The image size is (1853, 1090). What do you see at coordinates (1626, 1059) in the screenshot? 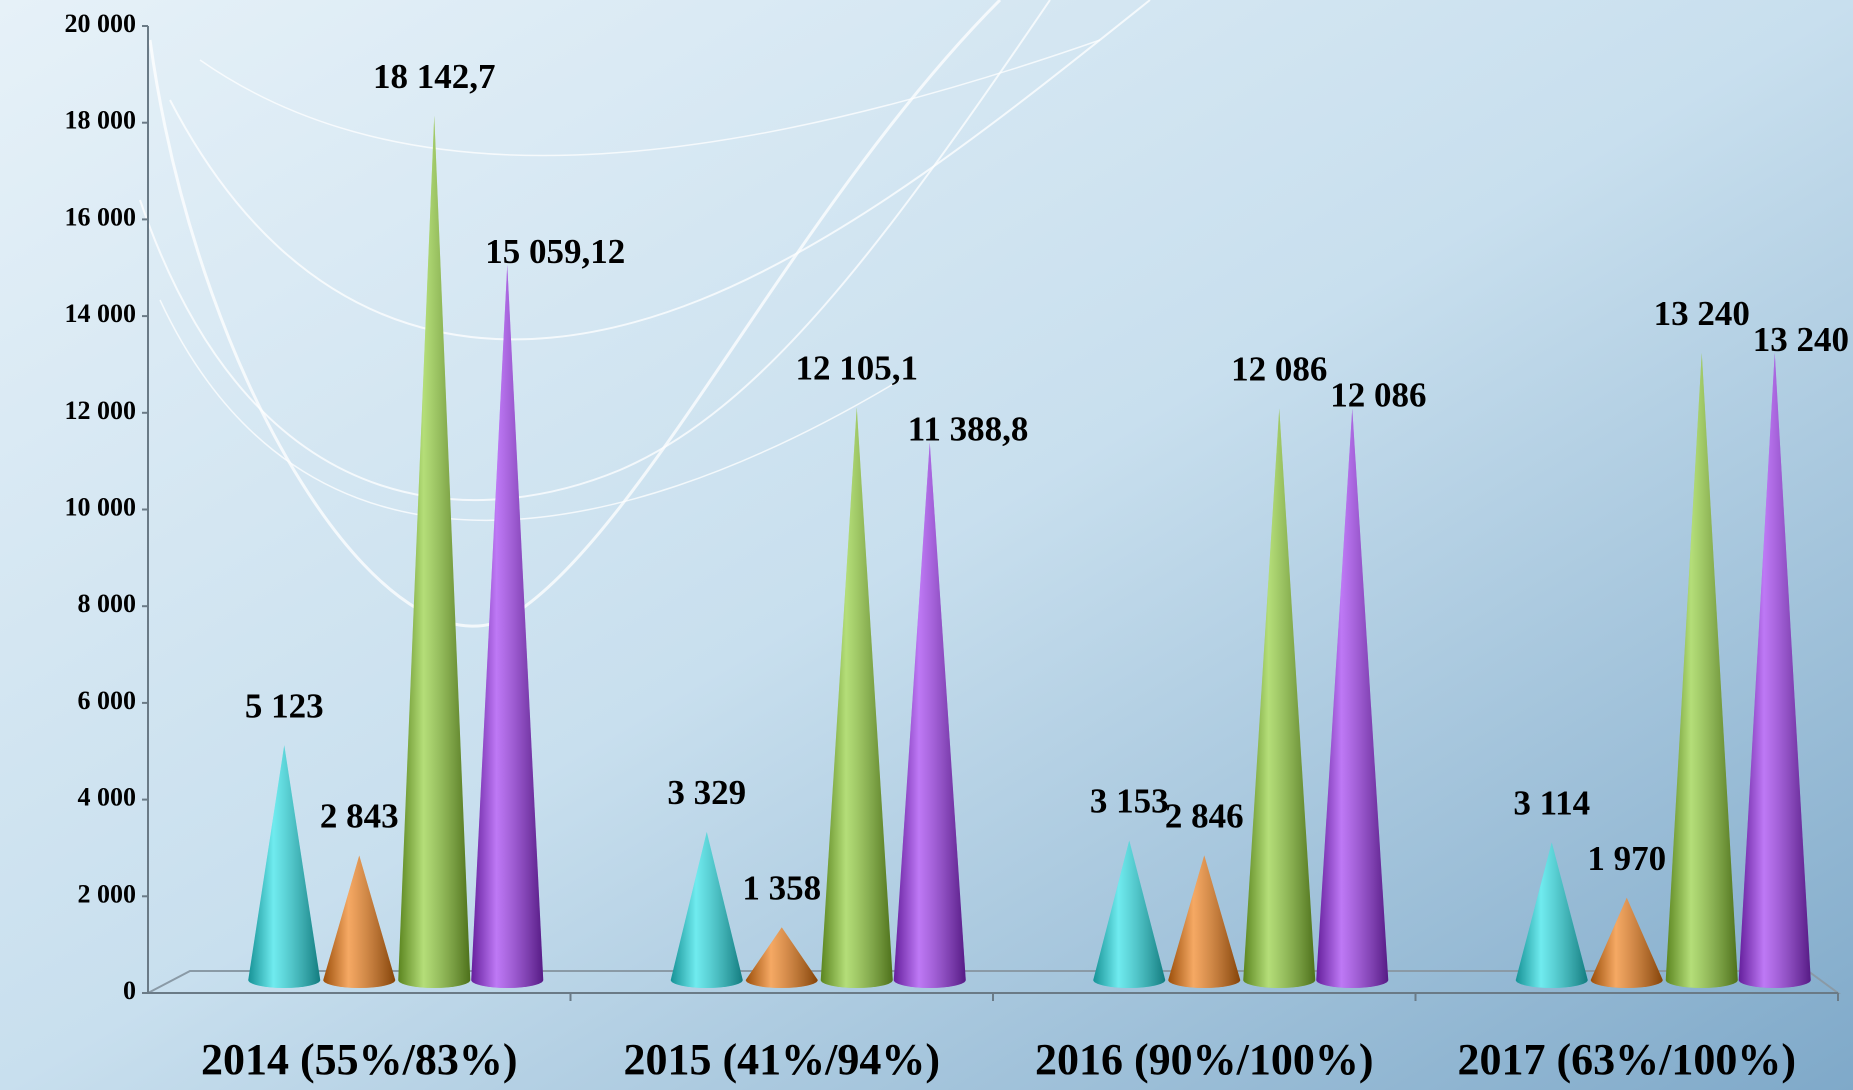
I see `x-tick-label: 2017 (63%/100%)` at bounding box center [1626, 1059].